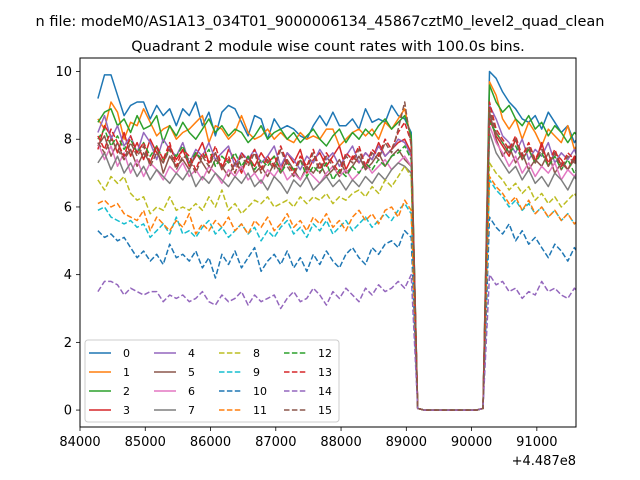  I want to click on x-tick-label: 84000, so click(79, 442).